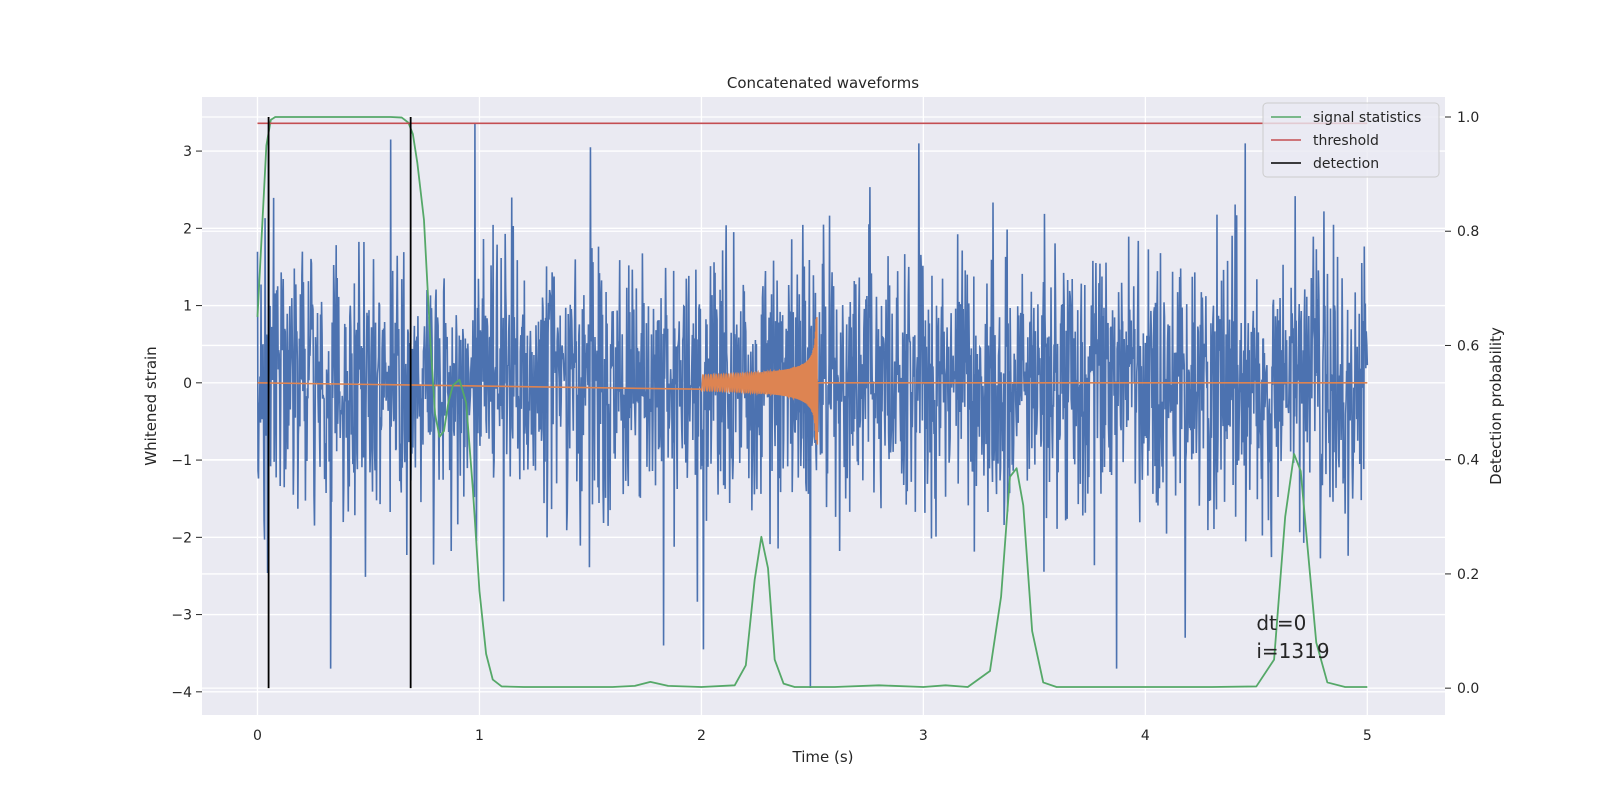 This screenshot has height=800, width=1600. I want to click on right-y-tick-label: 0.0, so click(1468, 689).